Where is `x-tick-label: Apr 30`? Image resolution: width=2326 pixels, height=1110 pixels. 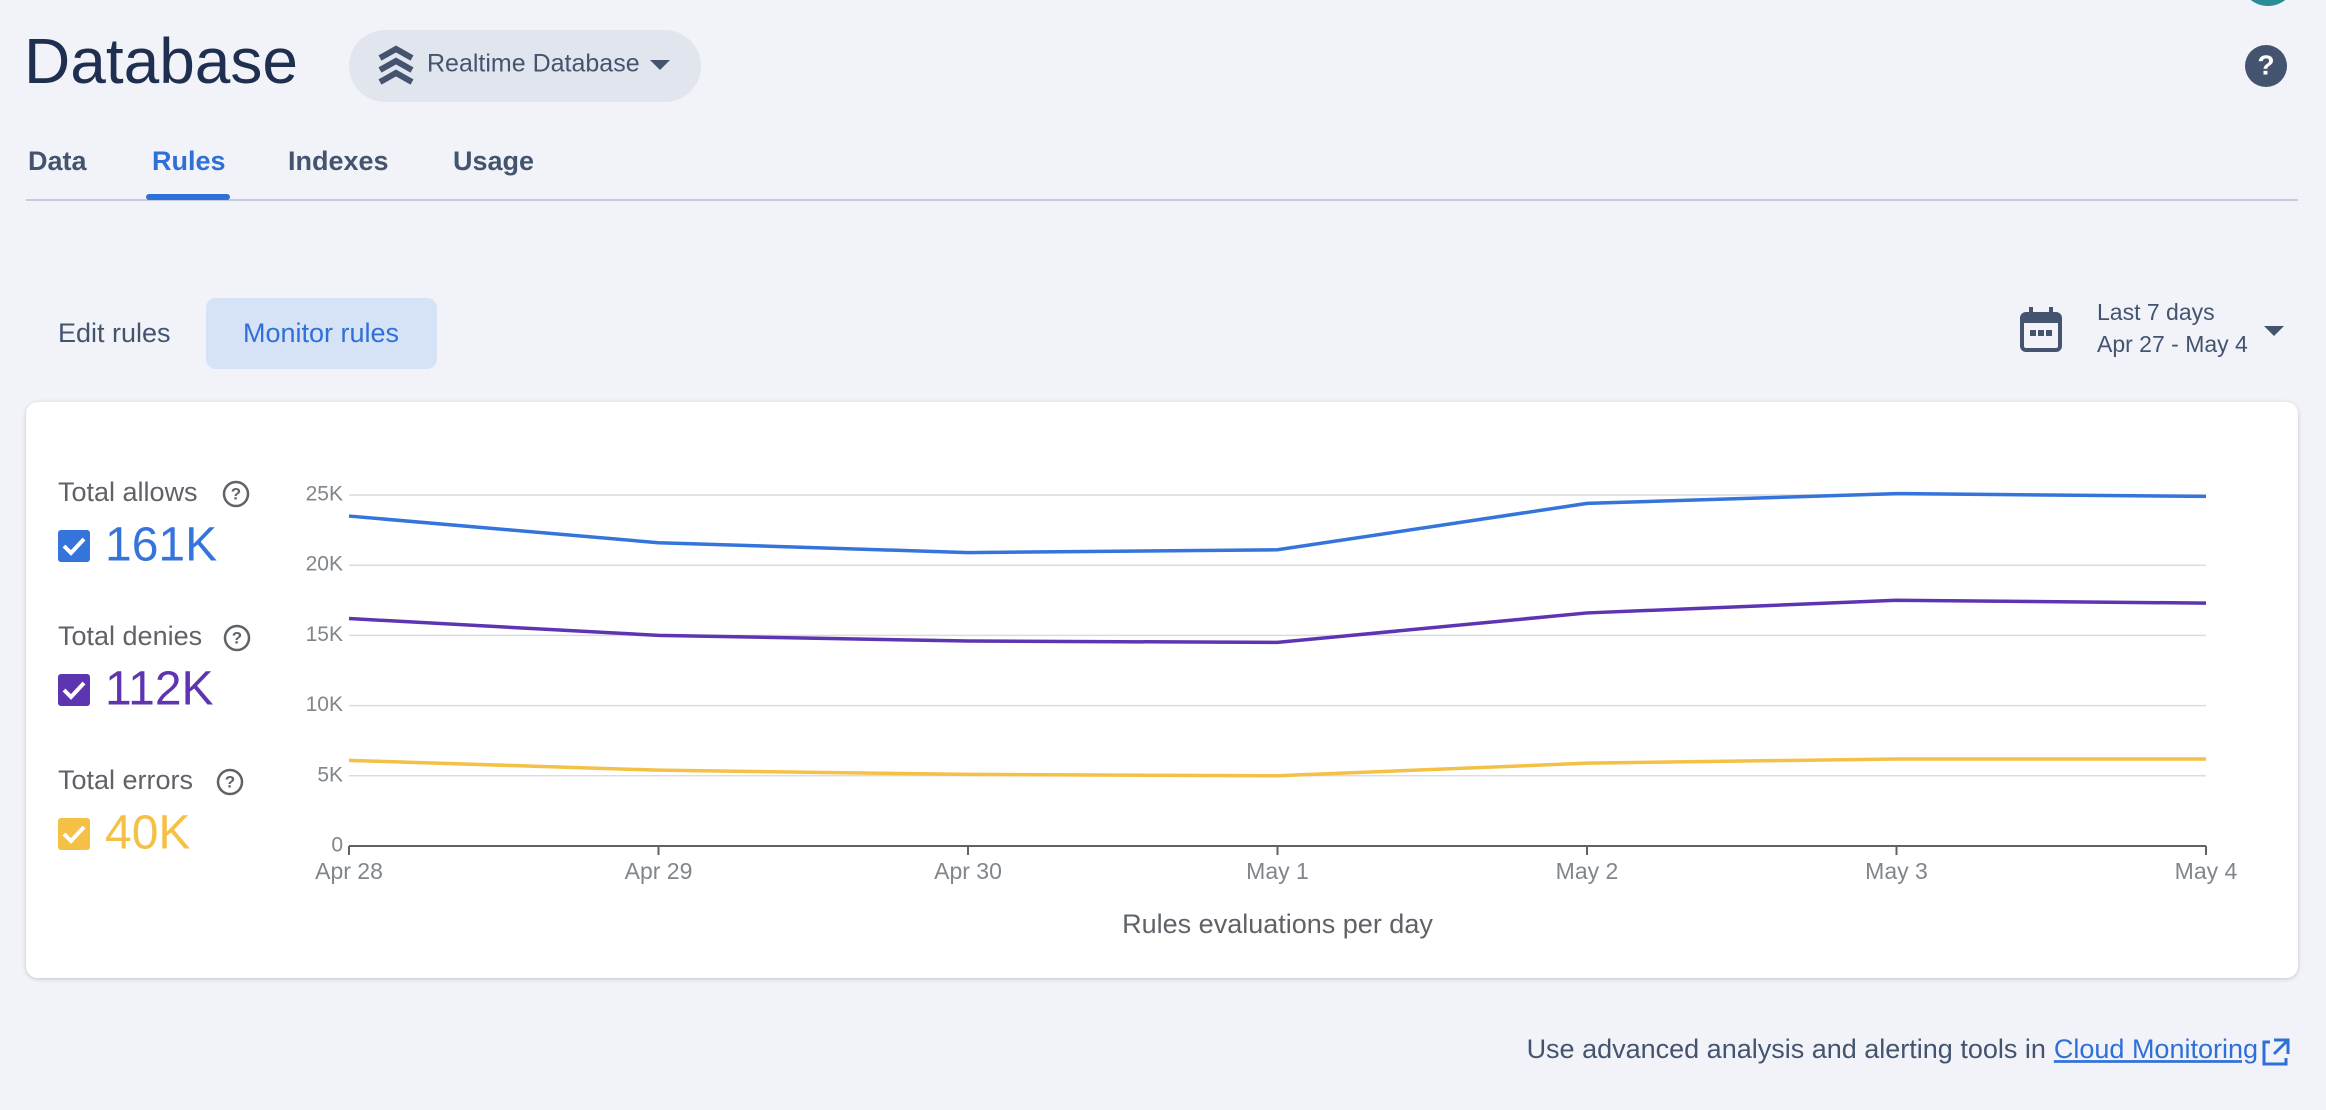 x-tick-label: Apr 30 is located at coordinates (968, 871).